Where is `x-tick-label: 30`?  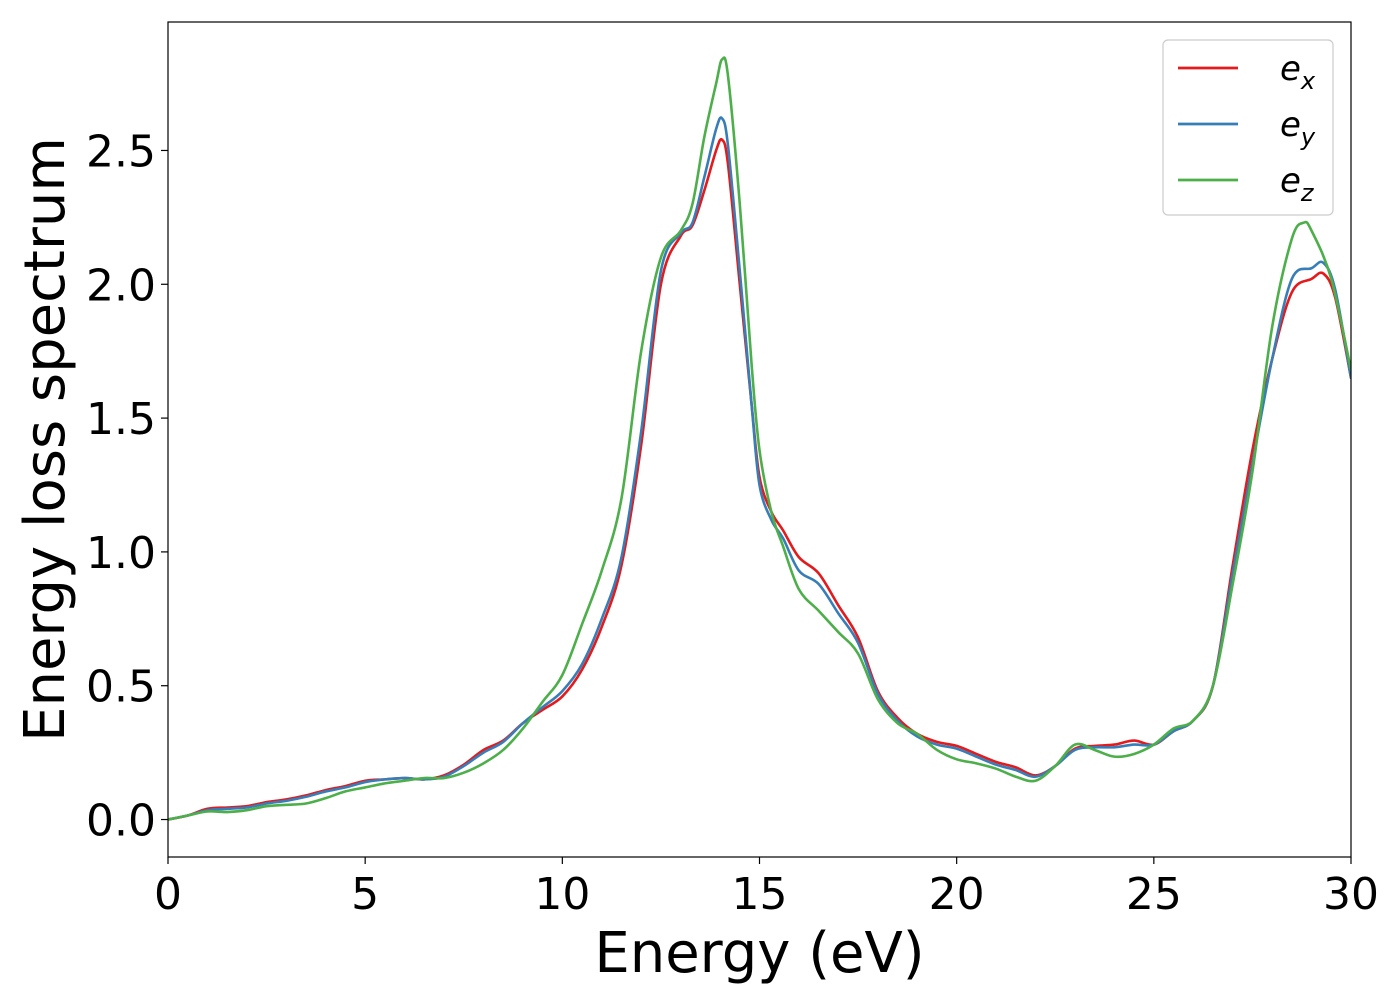 x-tick-label: 30 is located at coordinates (1351, 894).